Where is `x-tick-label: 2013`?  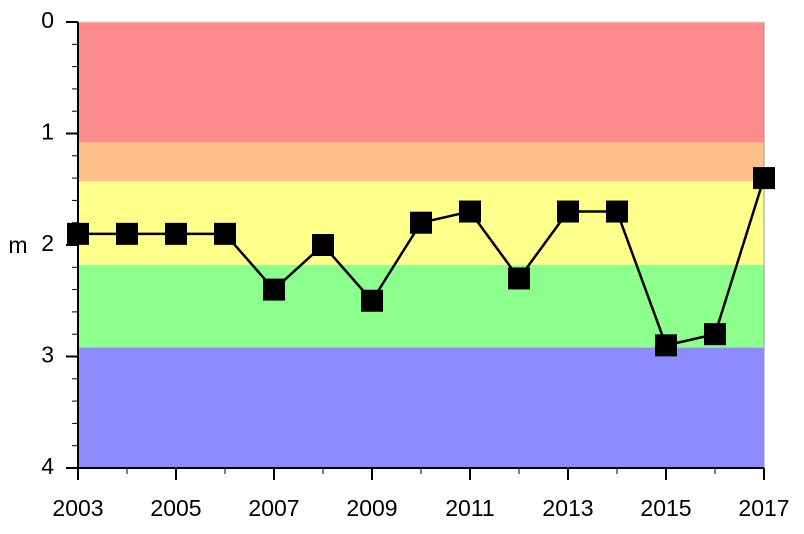 x-tick-label: 2013 is located at coordinates (567, 508).